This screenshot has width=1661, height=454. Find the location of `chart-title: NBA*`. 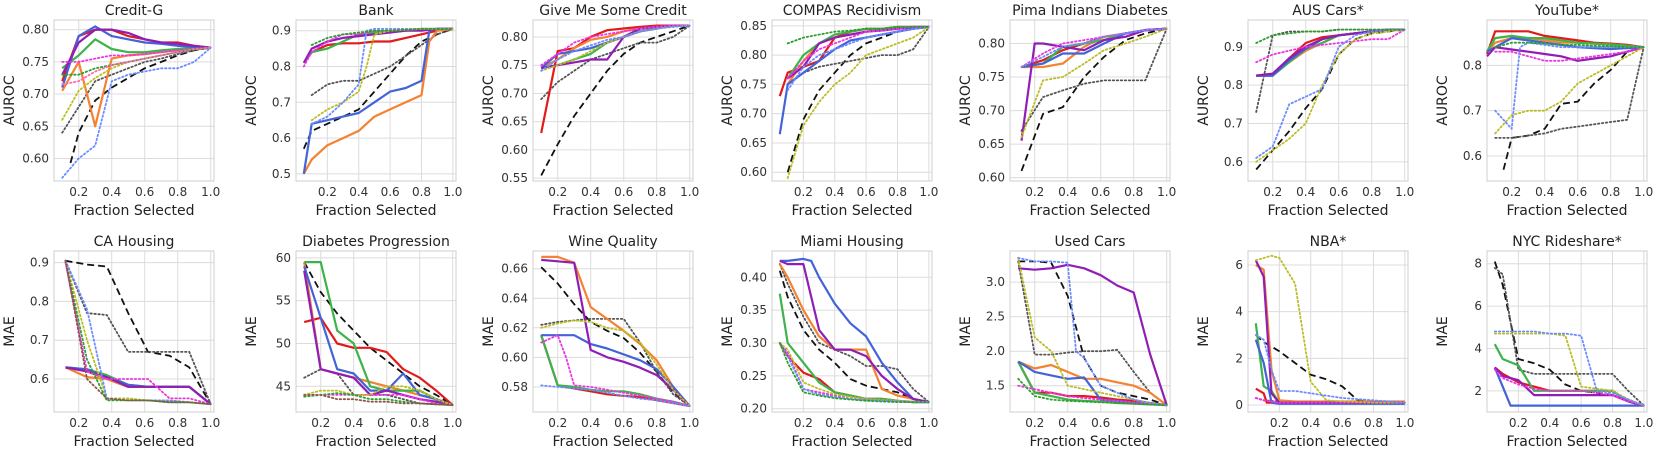

chart-title: NBA* is located at coordinates (1328, 242).